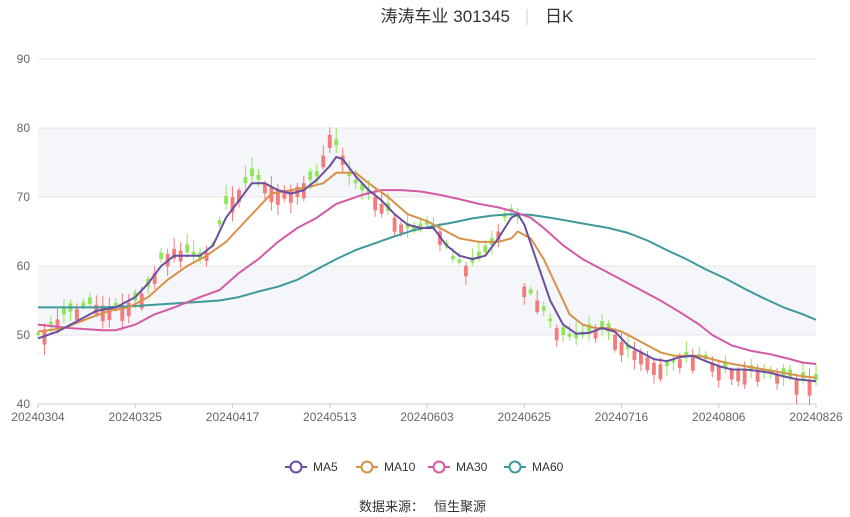 This screenshot has height=517, width=850. What do you see at coordinates (525, 417) in the screenshot?
I see `x-tick-label: 20240625` at bounding box center [525, 417].